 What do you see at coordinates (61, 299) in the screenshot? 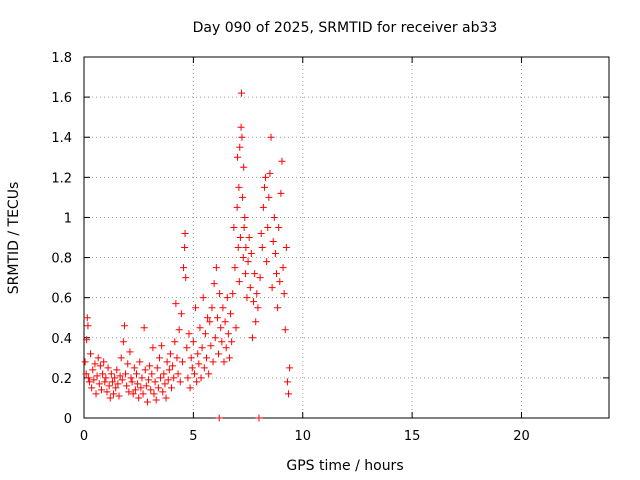
I see `y-tick-label: 0.6` at bounding box center [61, 299].